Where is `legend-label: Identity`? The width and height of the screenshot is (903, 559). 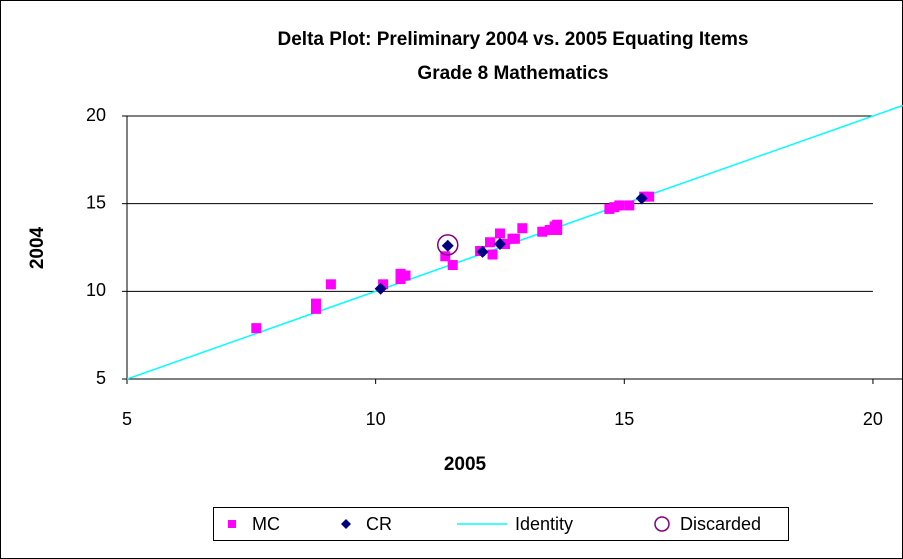
legend-label: Identity is located at coordinates (544, 524).